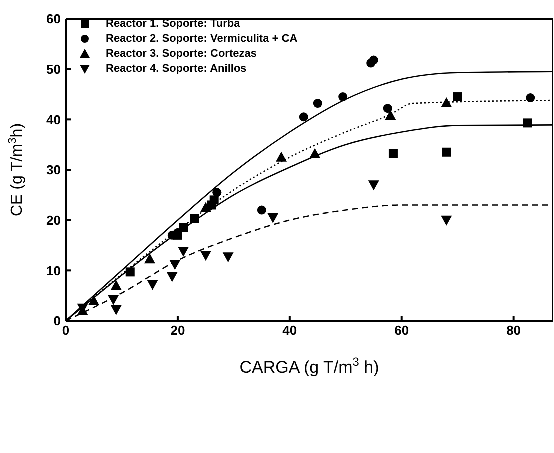  I want to click on x-axis-title: CARGA (g T/m$^{3}$ h), so click(310, 366).